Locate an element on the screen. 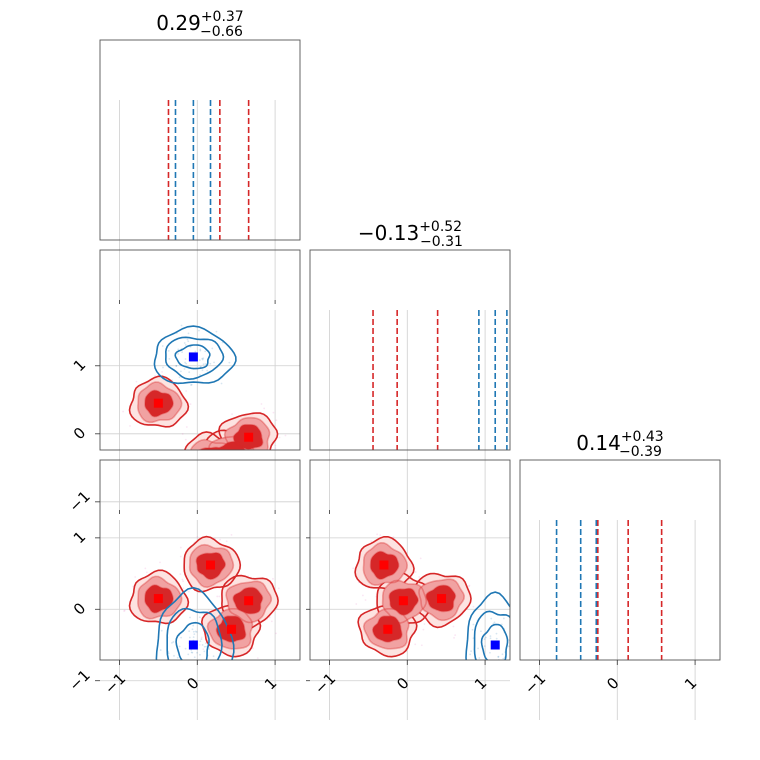  grid-hist-param1 is located at coordinates (197, 200).